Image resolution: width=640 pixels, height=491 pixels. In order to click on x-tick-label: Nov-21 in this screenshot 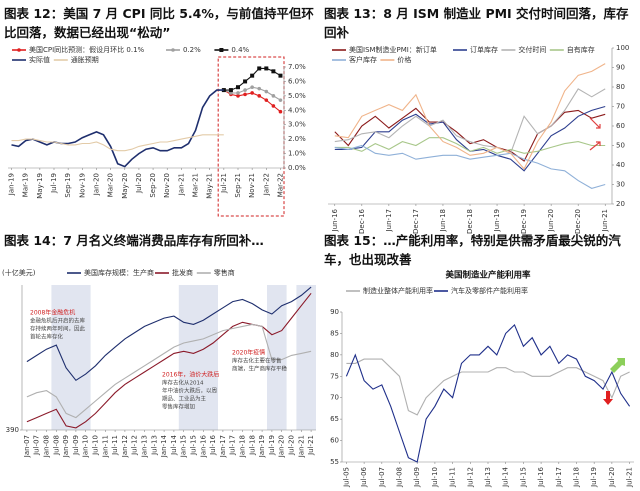, I will do `click(252, 185)`.